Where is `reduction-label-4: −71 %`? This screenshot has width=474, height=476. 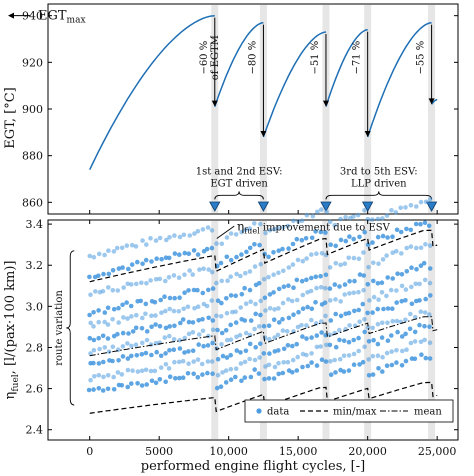
reduction-label-4: −71 % is located at coordinates (357, 58).